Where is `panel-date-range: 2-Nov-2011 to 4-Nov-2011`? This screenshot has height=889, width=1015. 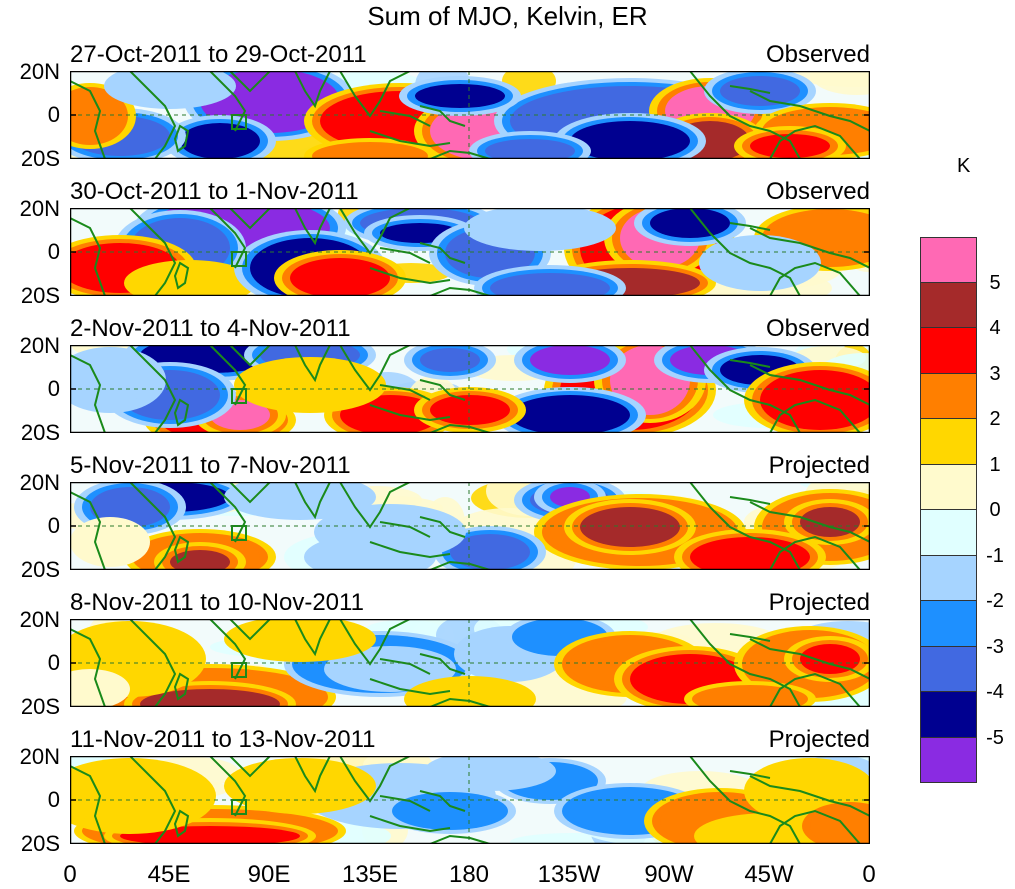
panel-date-range: 2-Nov-2011 to 4-Nov-2011 is located at coordinates (210, 328).